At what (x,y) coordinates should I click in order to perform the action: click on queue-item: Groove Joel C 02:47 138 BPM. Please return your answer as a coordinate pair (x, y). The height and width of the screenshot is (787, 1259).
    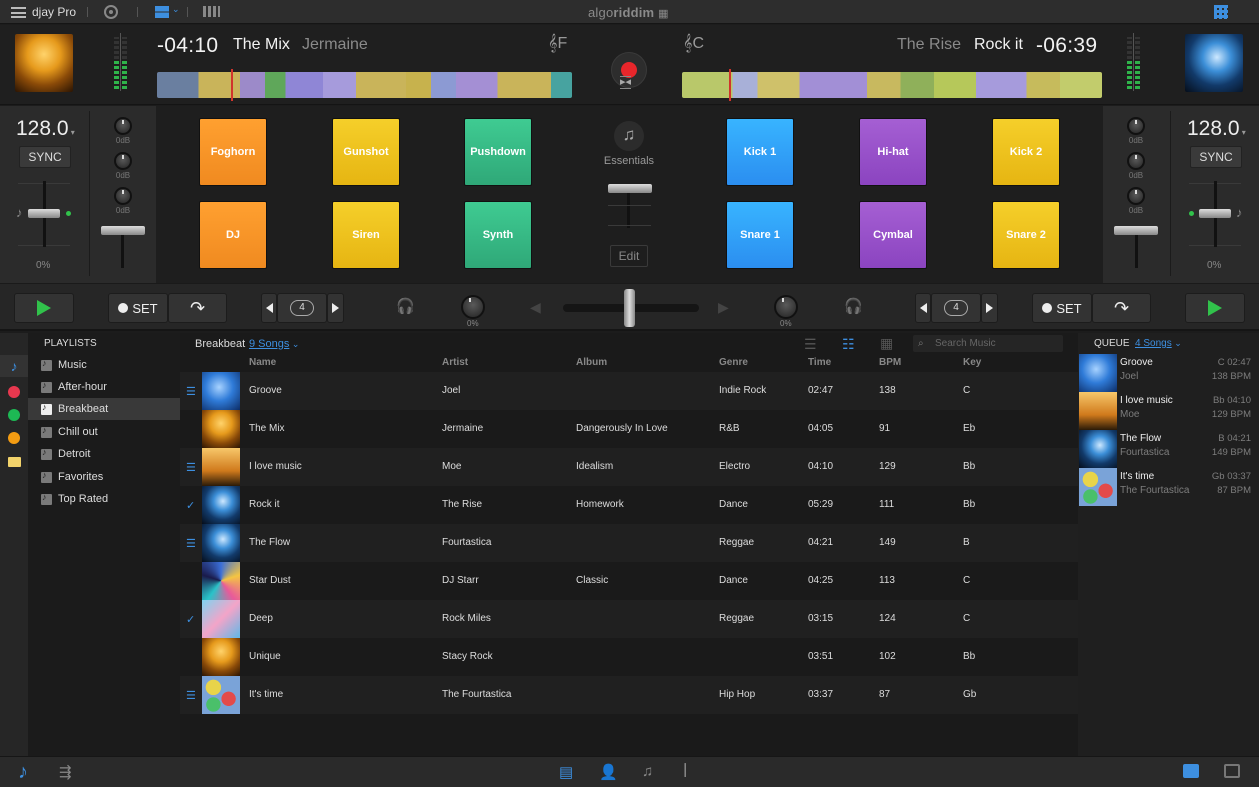
    Looking at the image, I should click on (1168, 373).